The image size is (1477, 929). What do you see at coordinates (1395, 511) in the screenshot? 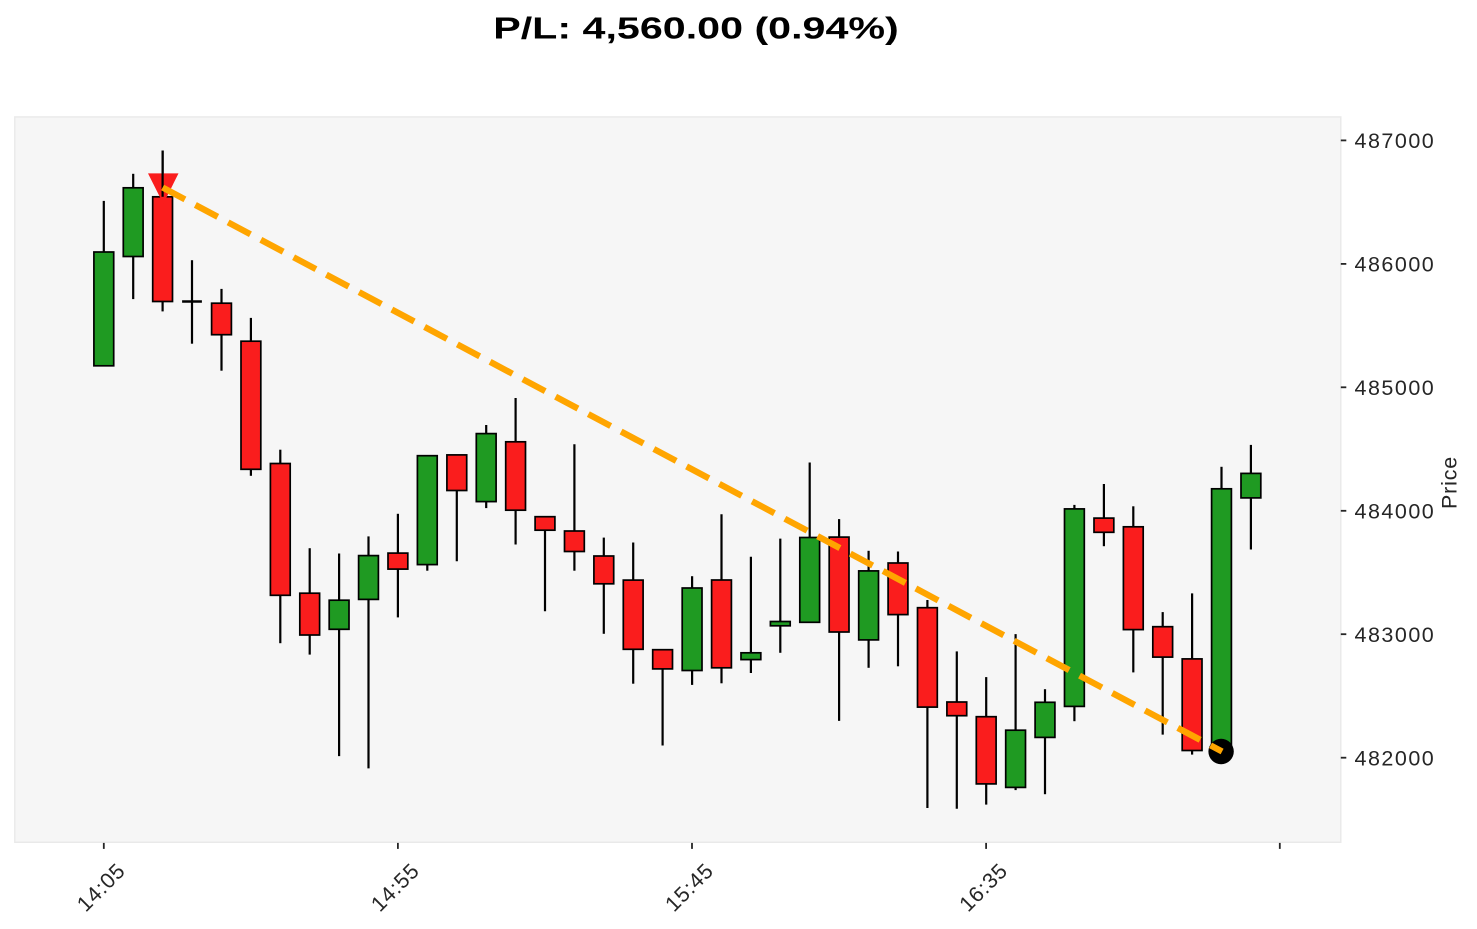
I see `svg-text: 484000` at bounding box center [1395, 511].